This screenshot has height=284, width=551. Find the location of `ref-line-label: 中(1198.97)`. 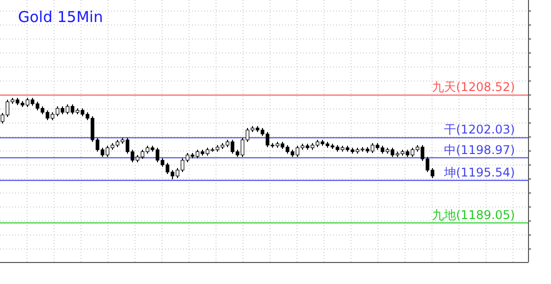

ref-line-label: 中(1198.97) is located at coordinates (479, 149).